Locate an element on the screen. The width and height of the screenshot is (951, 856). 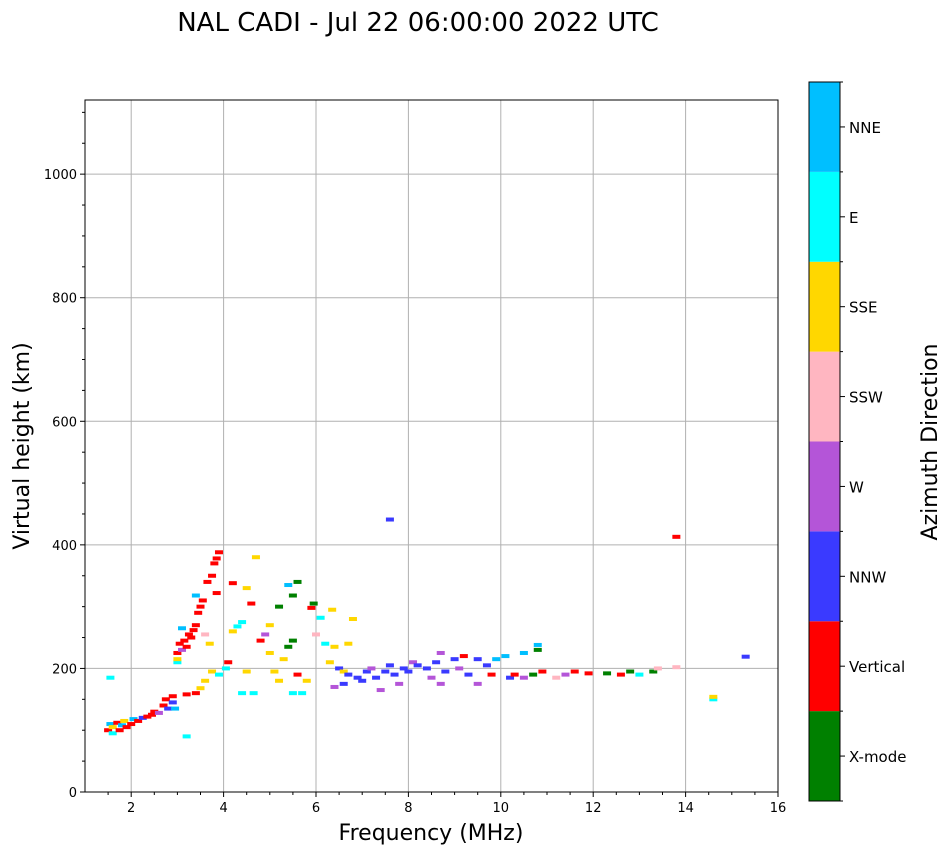
colorbar-tick-label: Vertical is located at coordinates (877, 667).